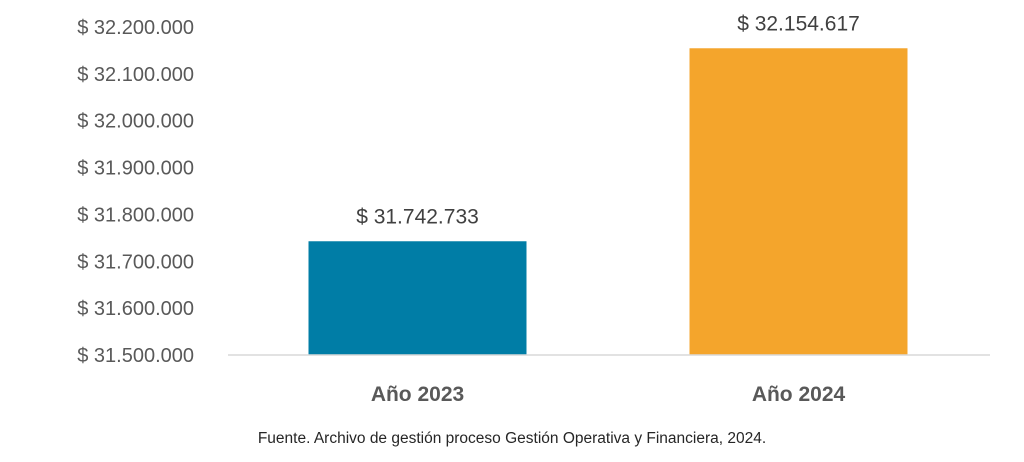 The width and height of the screenshot is (1024, 462). I want to click on y-tick-label: $ 31.800.000, so click(135, 215).